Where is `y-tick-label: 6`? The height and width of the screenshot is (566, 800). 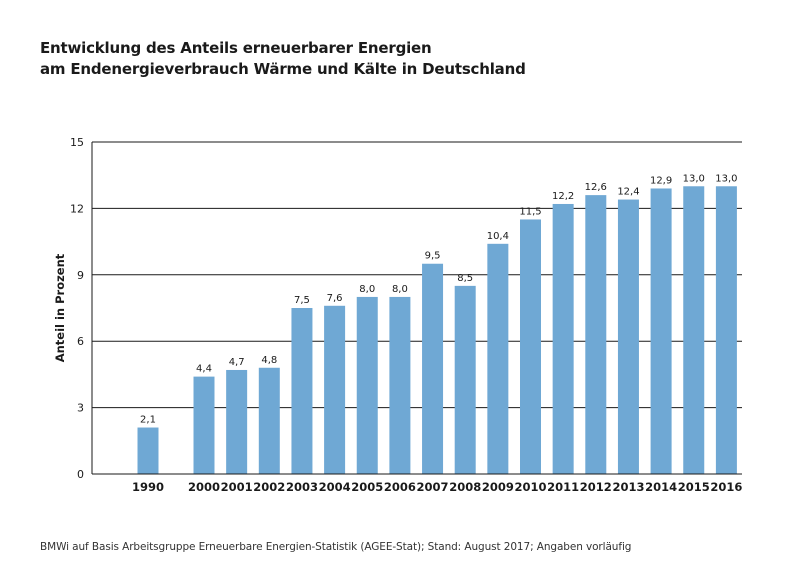 y-tick-label: 6 is located at coordinates (80, 341).